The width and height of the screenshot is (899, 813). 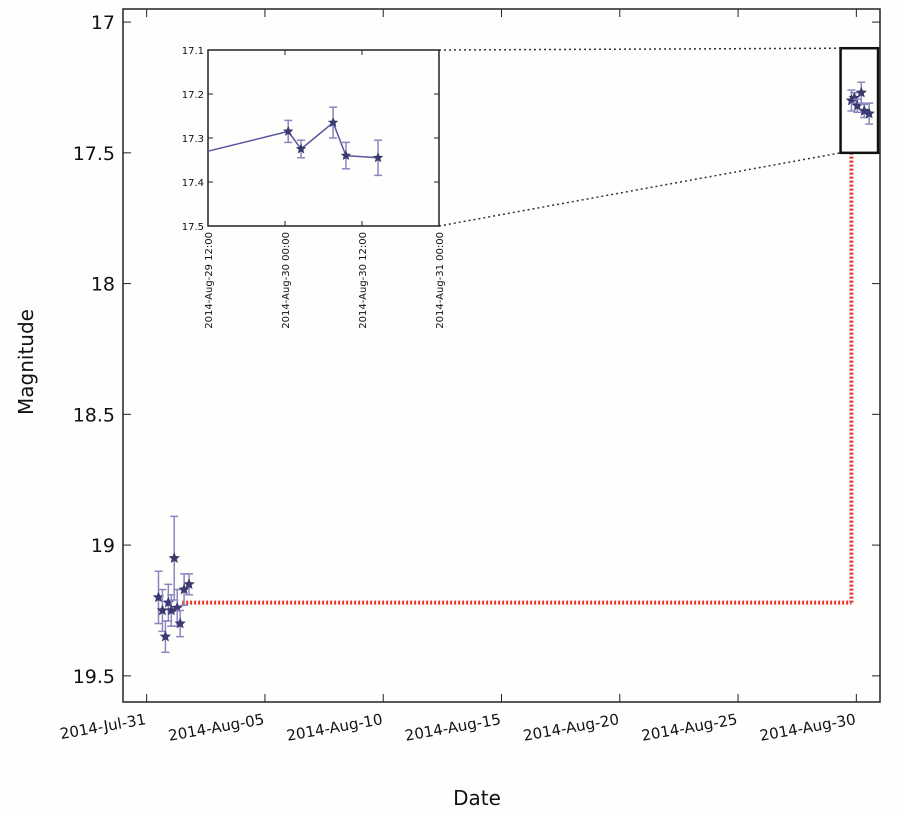 I want to click on inset-plot-frame, so click(x=323, y=138).